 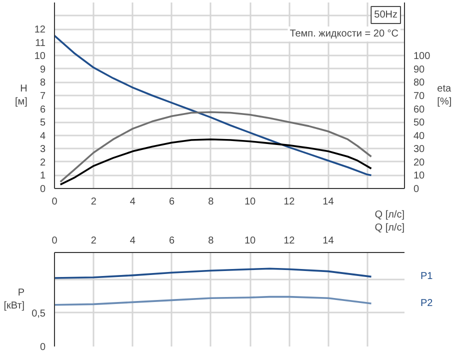 What do you see at coordinates (40, 30) in the screenshot?
I see `y-tick-label: 12` at bounding box center [40, 30].